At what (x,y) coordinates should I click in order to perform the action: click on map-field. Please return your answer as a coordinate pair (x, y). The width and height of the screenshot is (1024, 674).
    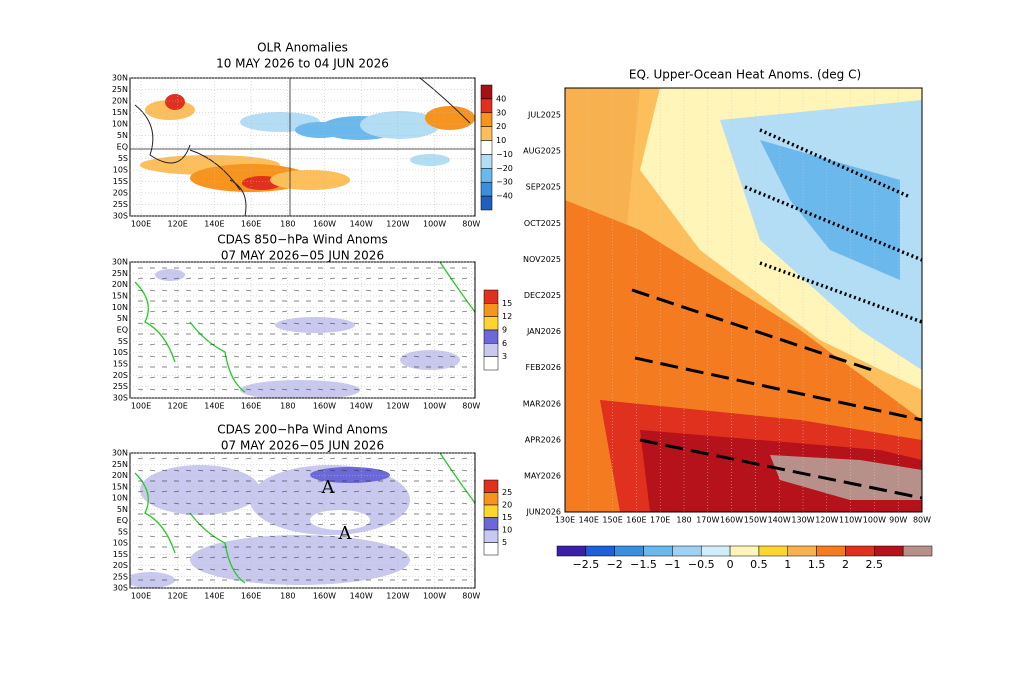
    Looking at the image, I should click on (302, 520).